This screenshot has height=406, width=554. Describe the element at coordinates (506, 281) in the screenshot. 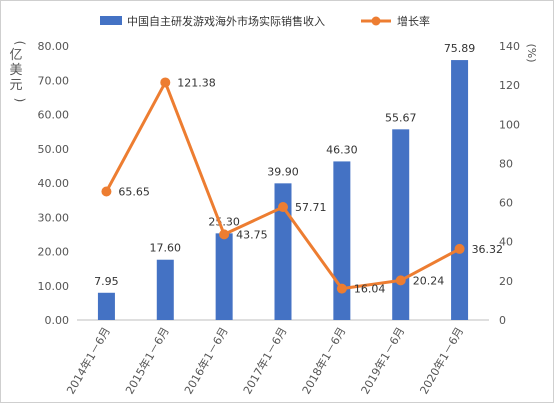

I see `y-right-tick-label: 20` at that location.